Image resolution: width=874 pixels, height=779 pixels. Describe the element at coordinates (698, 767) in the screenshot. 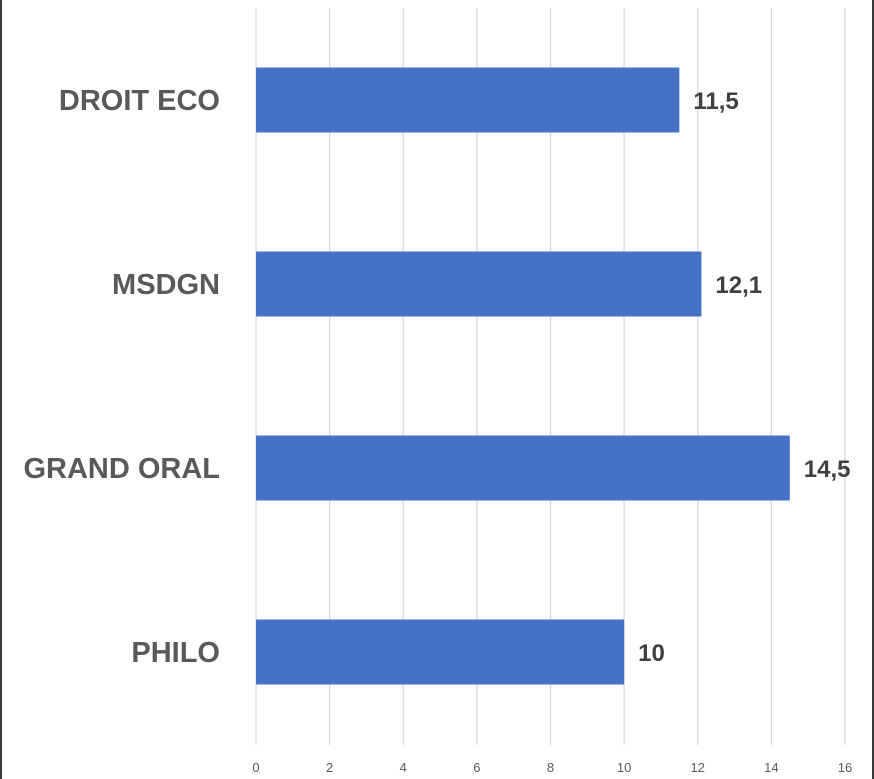

I see `x-tick-label: 12` at that location.